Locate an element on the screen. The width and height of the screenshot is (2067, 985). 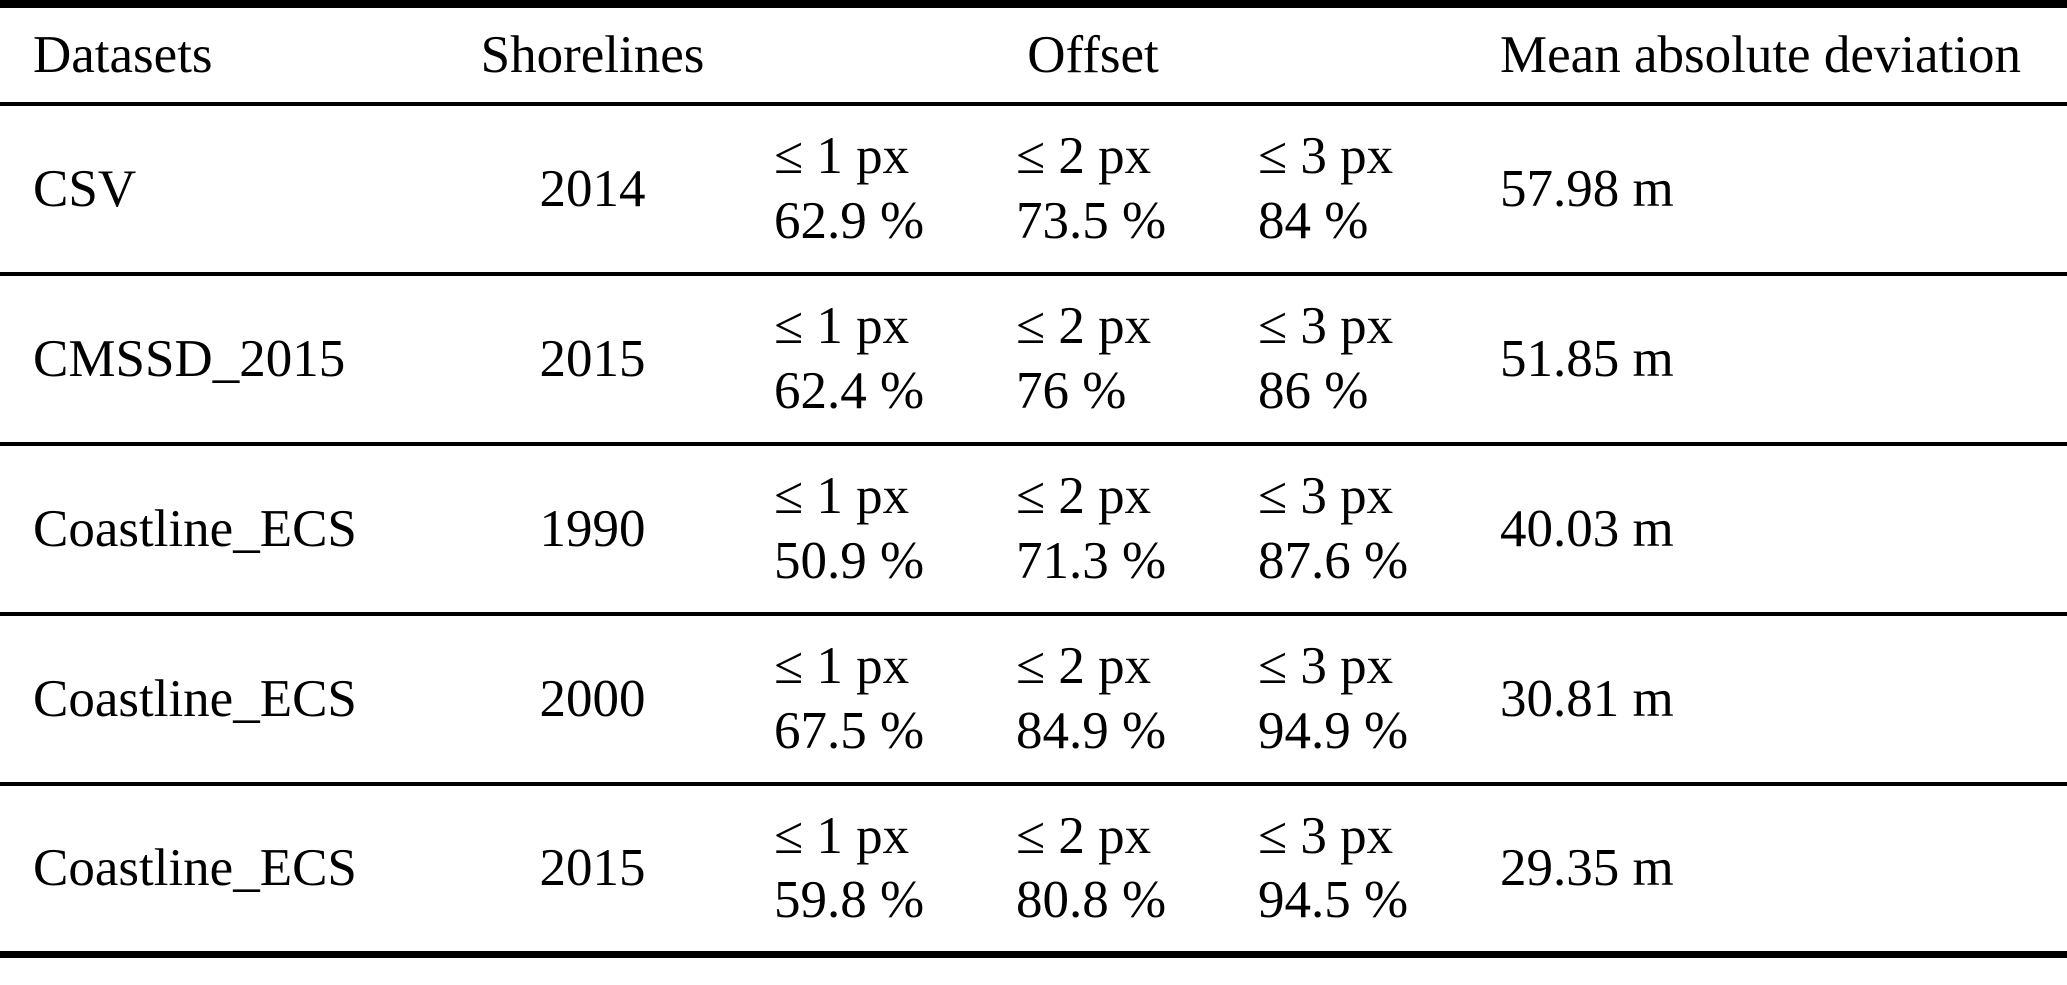
offset-percentage: 50.9 % is located at coordinates (849, 561).